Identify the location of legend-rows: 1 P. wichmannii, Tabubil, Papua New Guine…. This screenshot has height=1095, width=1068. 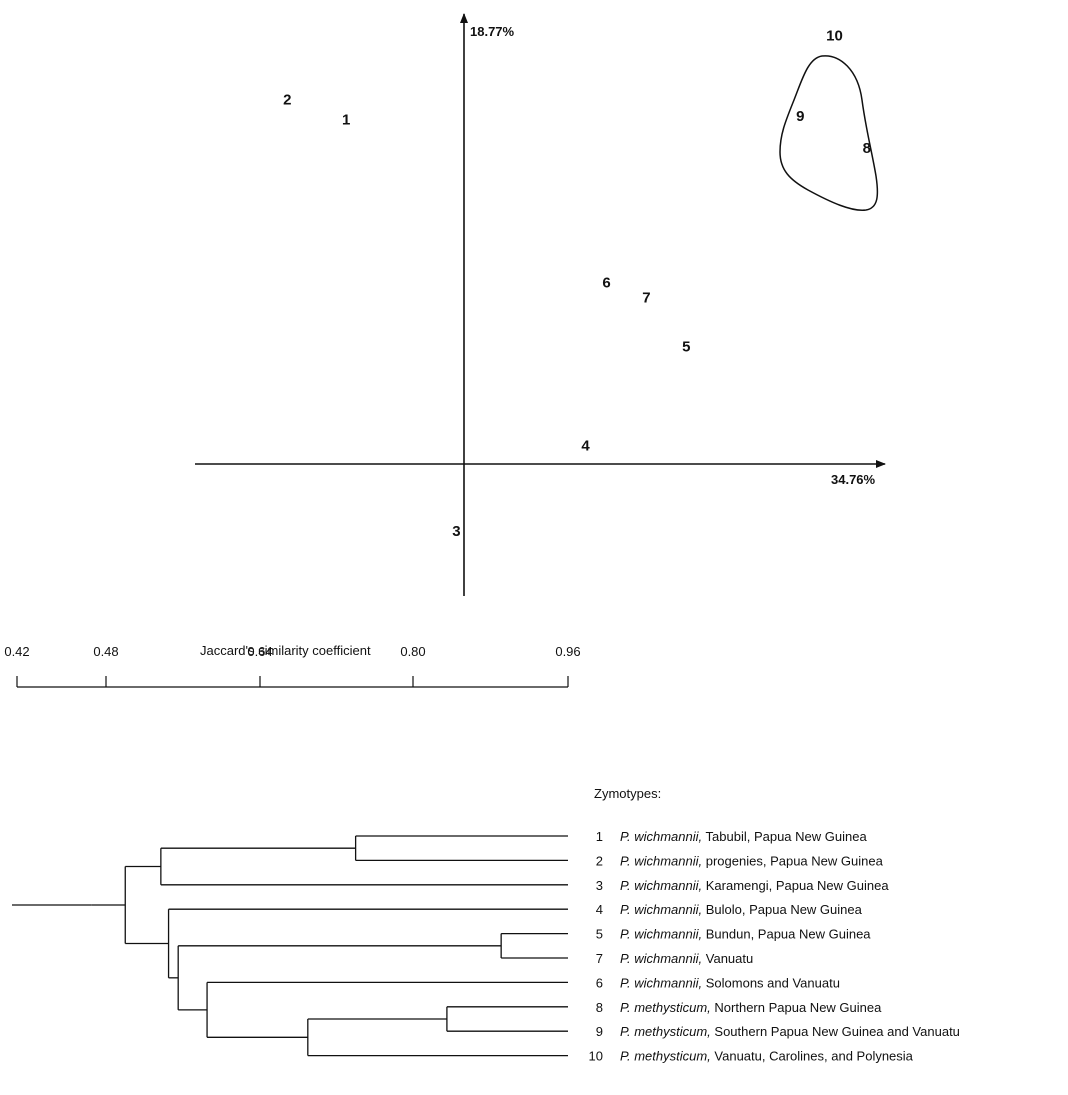
(774, 946).